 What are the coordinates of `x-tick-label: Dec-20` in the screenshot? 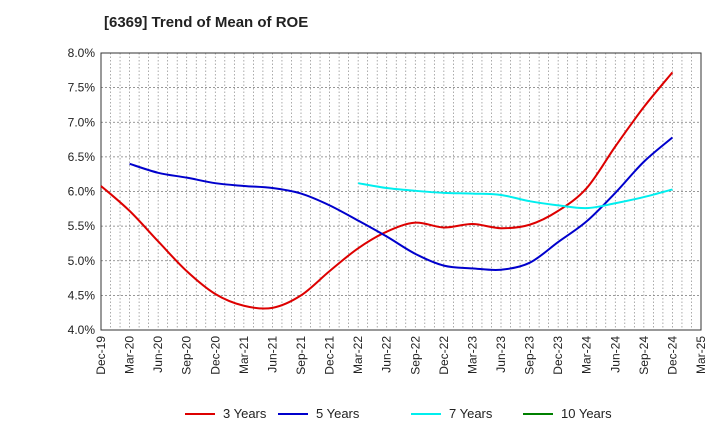 It's located at (215, 355).